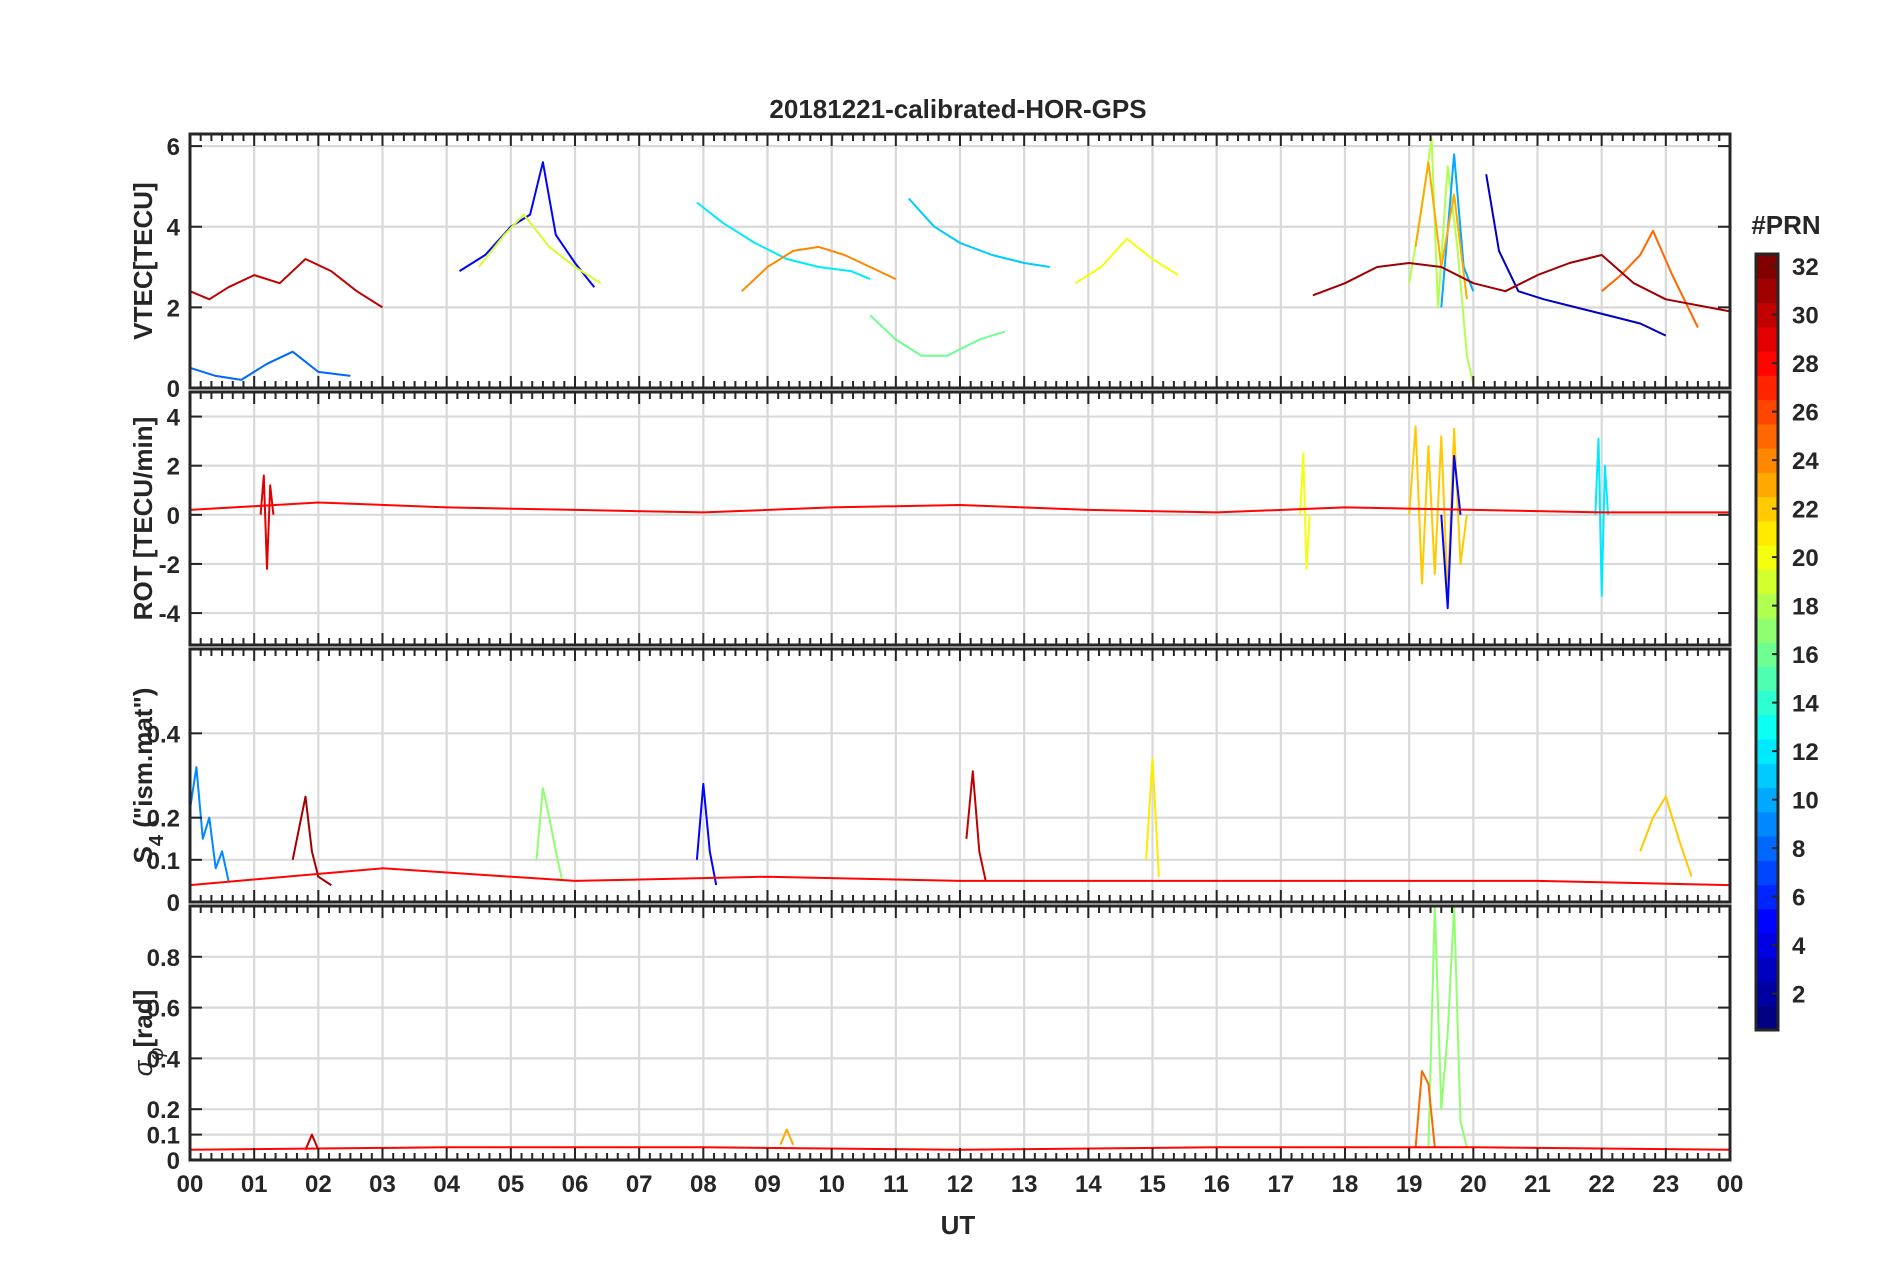 The width and height of the screenshot is (1902, 1272). What do you see at coordinates (1152, 1184) in the screenshot?
I see `x-tick-label: 15` at bounding box center [1152, 1184].